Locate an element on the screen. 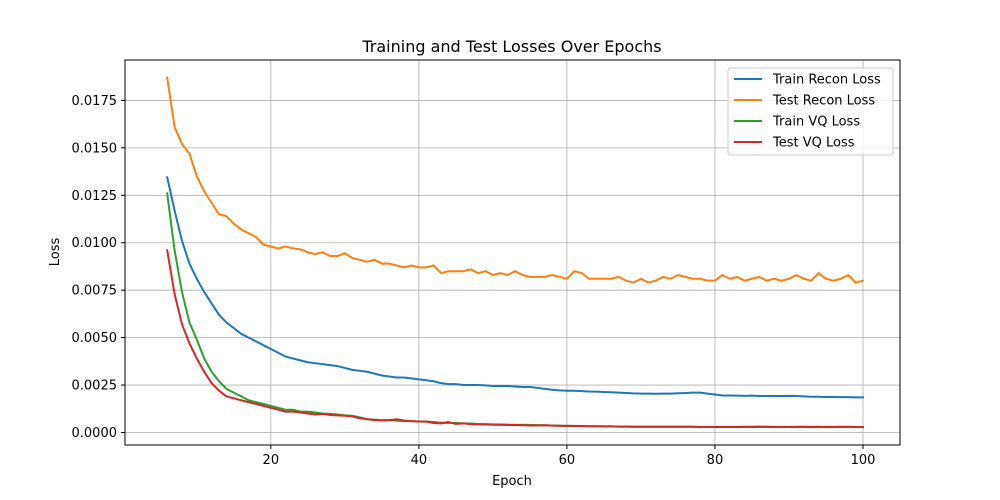 This screenshot has width=1000, height=500. legend-label-train-recon-loss: Train Recon Loss is located at coordinates (826, 80).